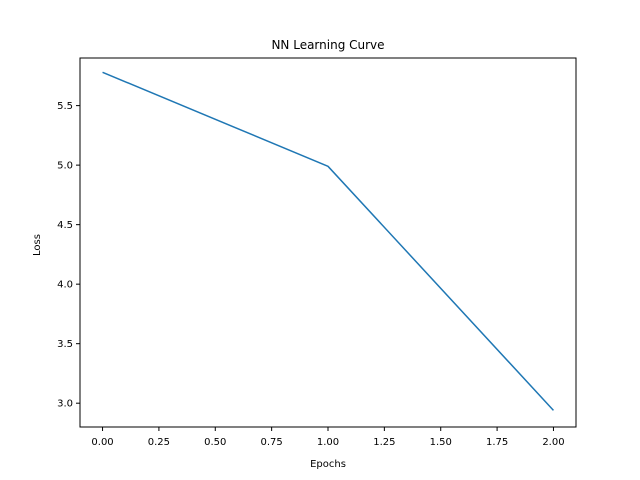 This screenshot has height=480, width=640. I want to click on x-tick-label: 0.00, so click(102, 442).